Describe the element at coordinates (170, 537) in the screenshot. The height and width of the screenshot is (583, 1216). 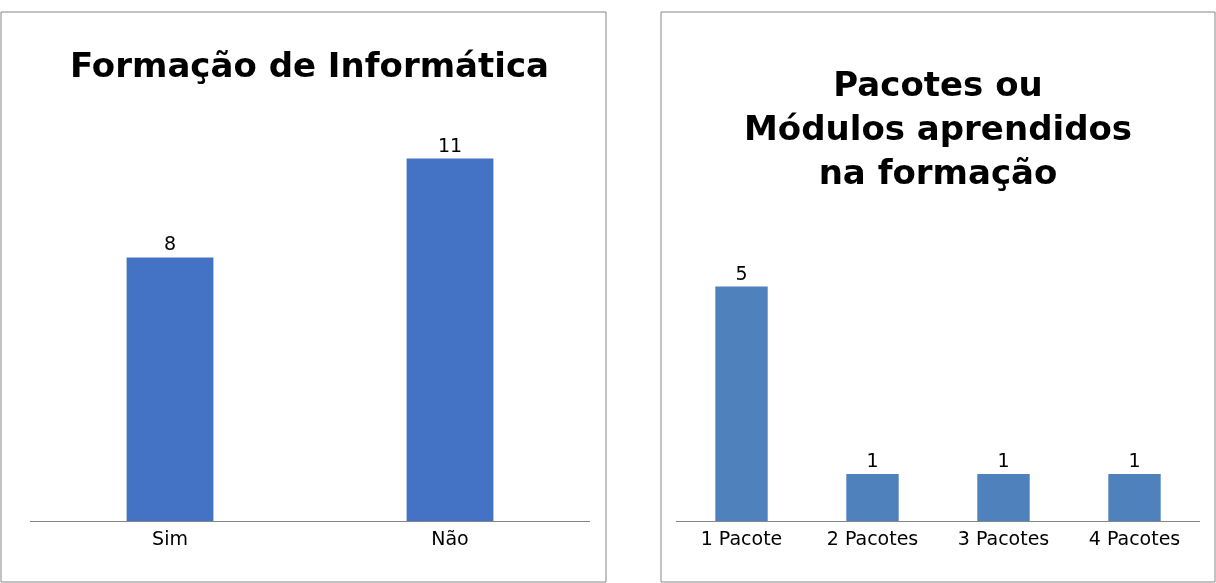
I see `x-tick-label: Sim` at that location.